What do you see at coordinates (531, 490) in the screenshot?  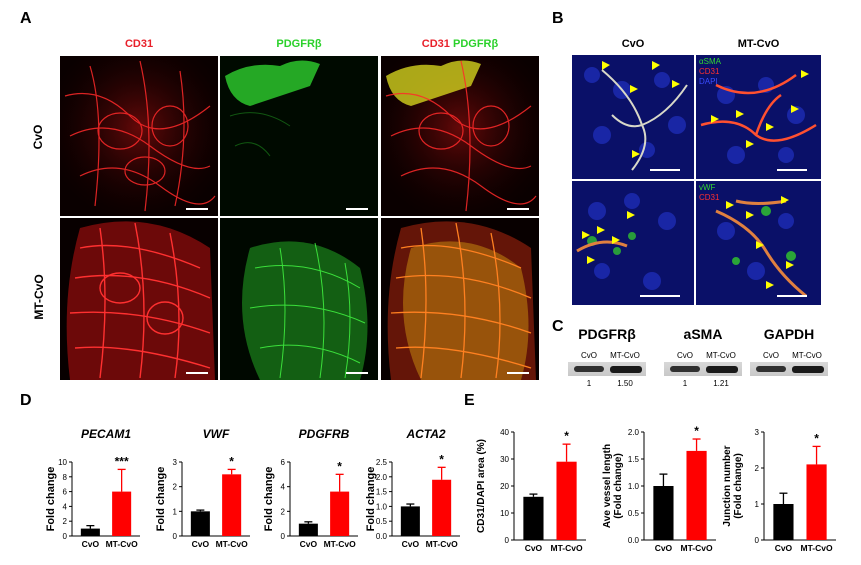 I see `bar-chart: 0 10 20 30 40 CD31/DAPI area (%) CvO MT-CvO *` at bounding box center [531, 490].